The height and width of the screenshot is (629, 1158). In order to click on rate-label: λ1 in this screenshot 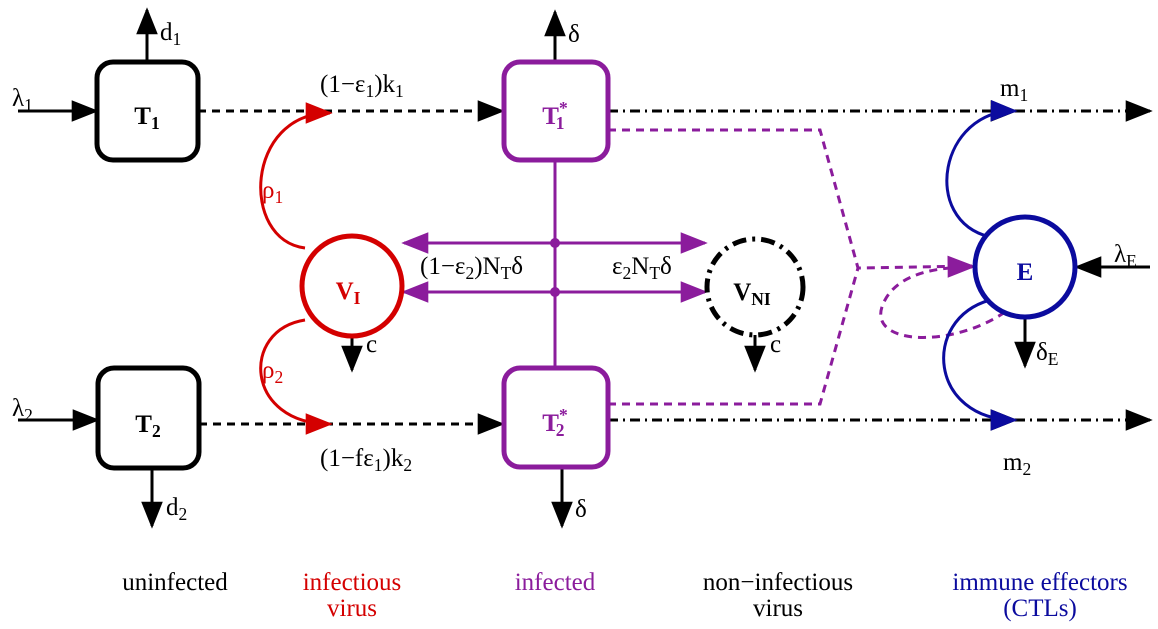, I will do `click(22, 100)`.